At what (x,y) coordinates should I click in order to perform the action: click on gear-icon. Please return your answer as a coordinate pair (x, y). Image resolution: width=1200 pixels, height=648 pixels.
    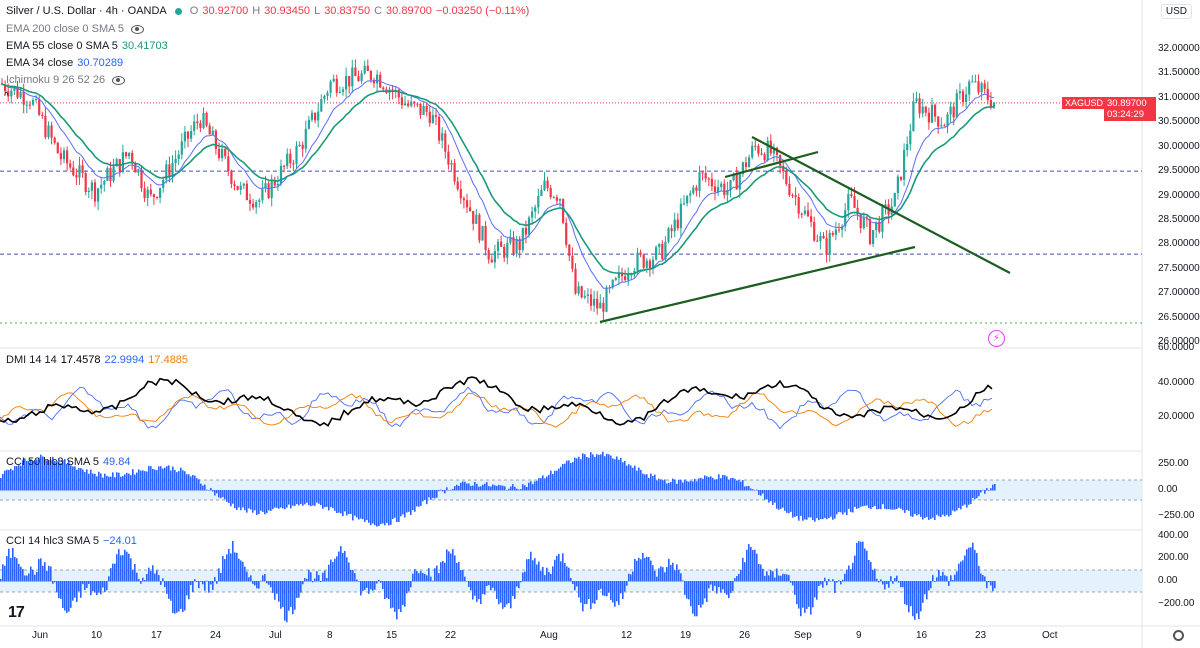
    Looking at the image, I should click on (1178, 635).